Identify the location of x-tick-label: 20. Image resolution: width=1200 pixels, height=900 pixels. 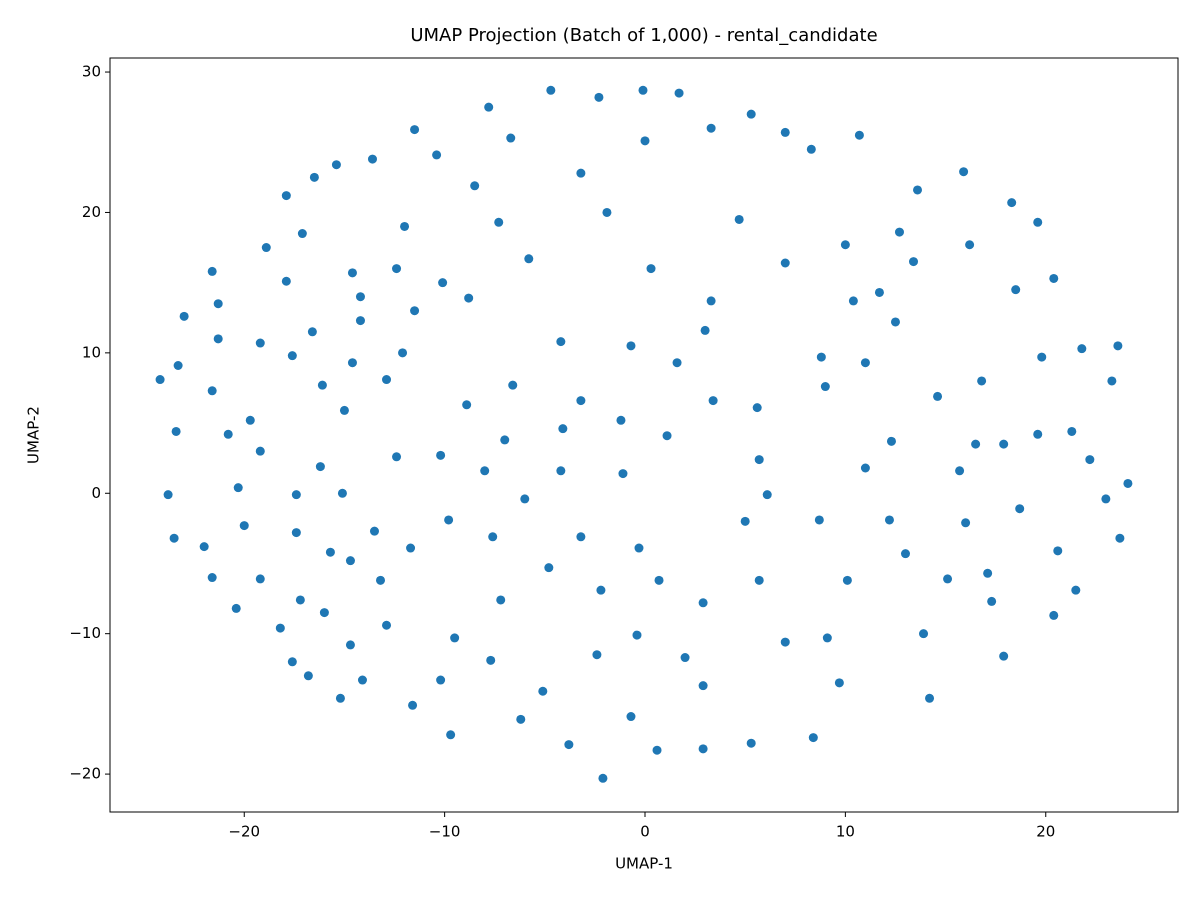
(1045, 832).